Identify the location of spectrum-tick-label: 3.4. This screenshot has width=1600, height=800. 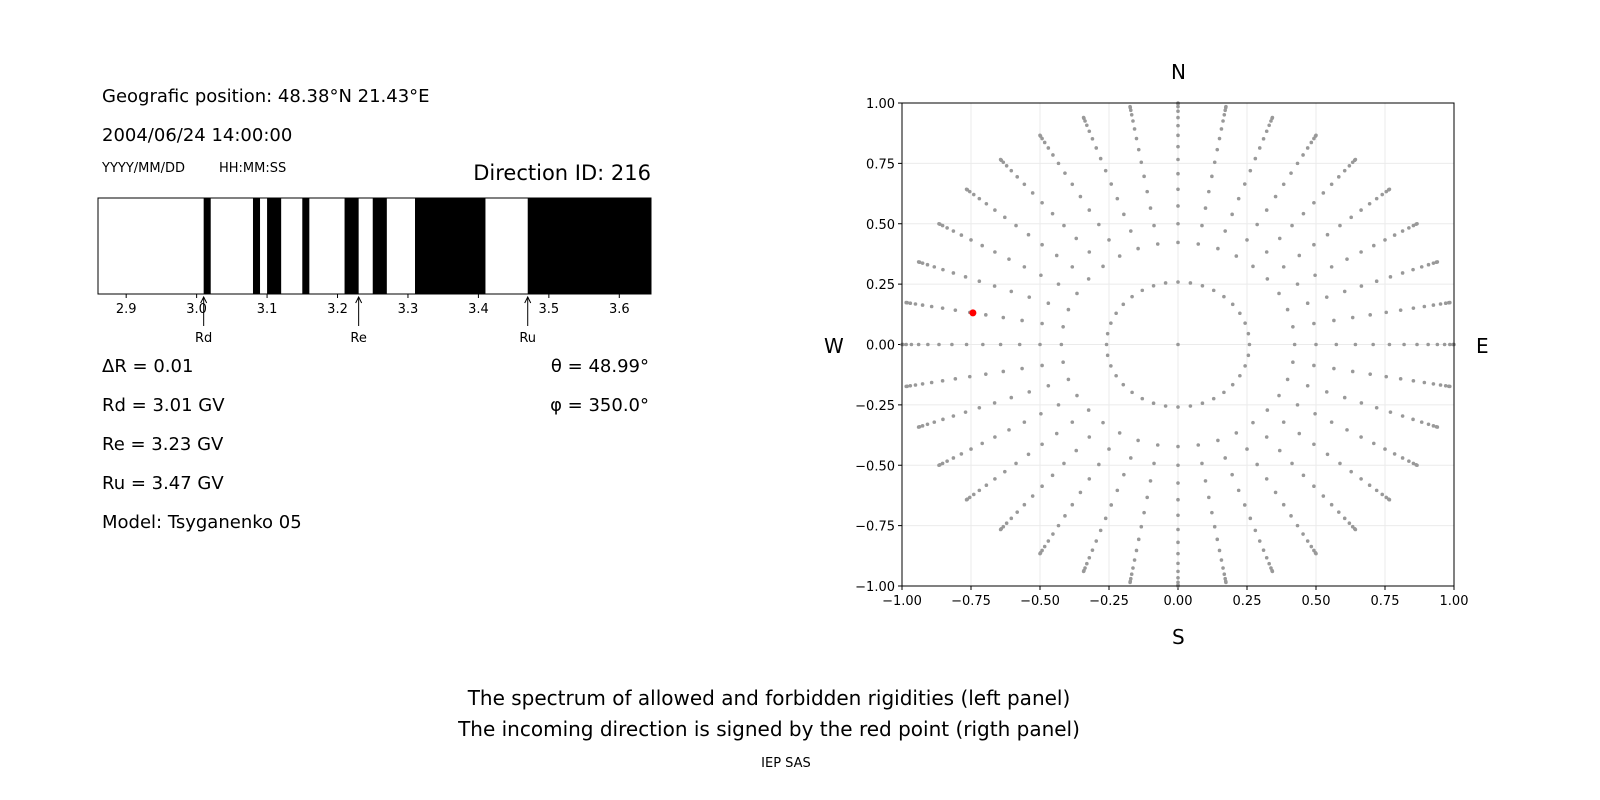
(478, 309).